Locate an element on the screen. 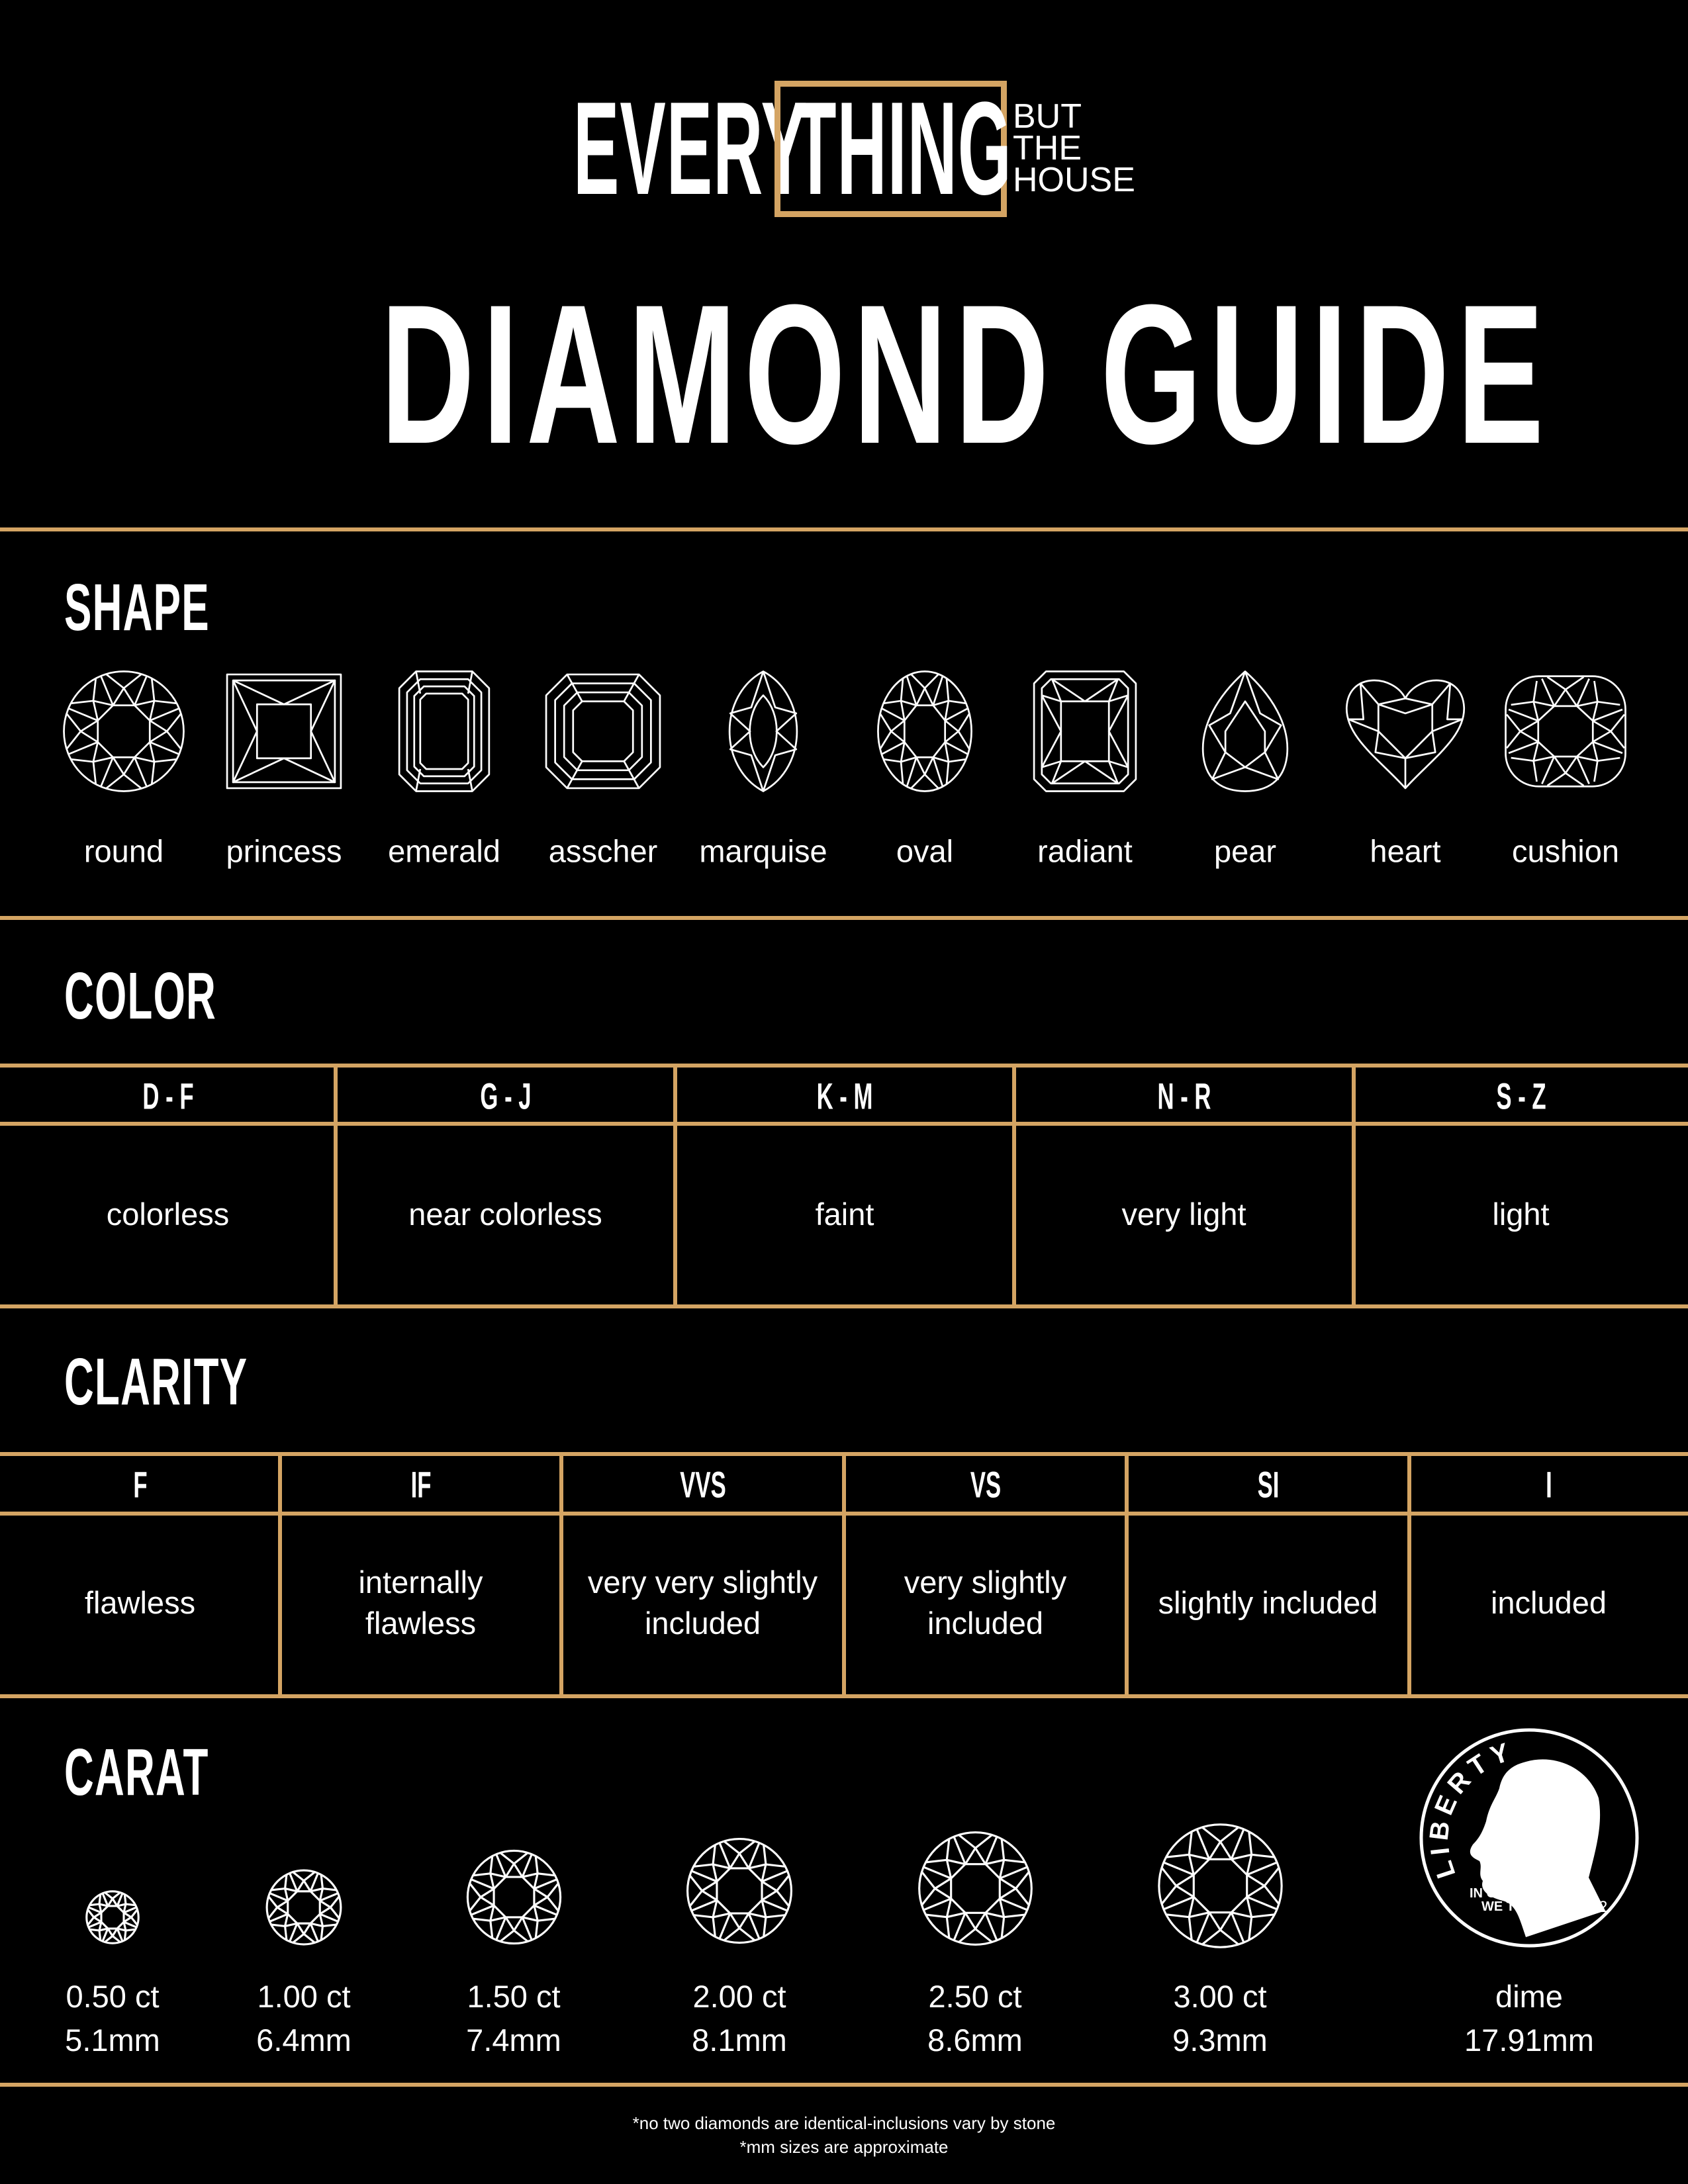  grade-header: SI is located at coordinates (1268, 1484).